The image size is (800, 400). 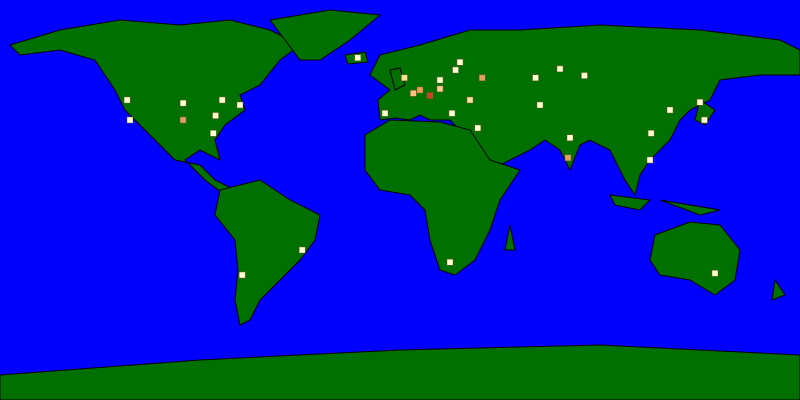 What do you see at coordinates (665, 205) in the screenshot?
I see `indonesia` at bounding box center [665, 205].